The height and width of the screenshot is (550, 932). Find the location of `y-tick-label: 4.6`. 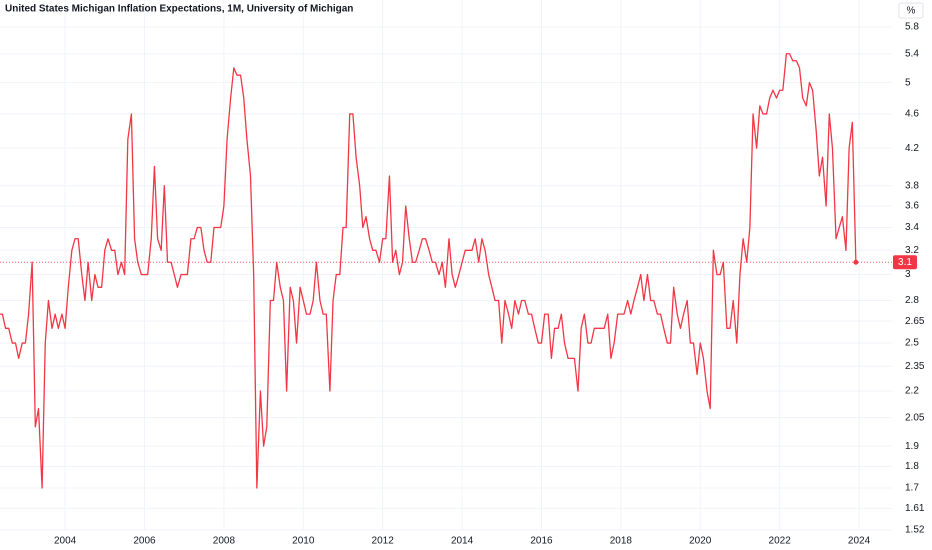

y-tick-label: 4.6 is located at coordinates (912, 114).